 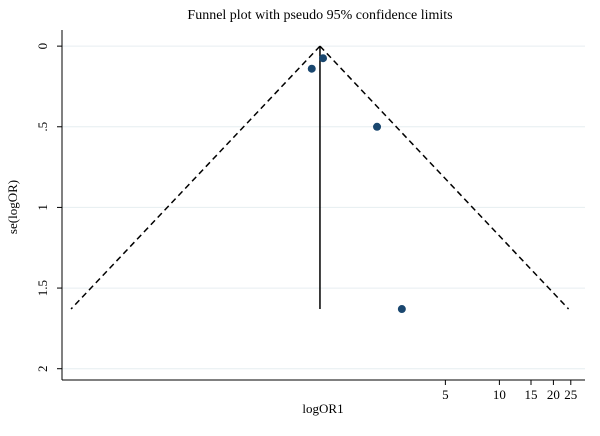 What do you see at coordinates (42, 288) in the screenshot?
I see `y-tick-label: 1.5` at bounding box center [42, 288].